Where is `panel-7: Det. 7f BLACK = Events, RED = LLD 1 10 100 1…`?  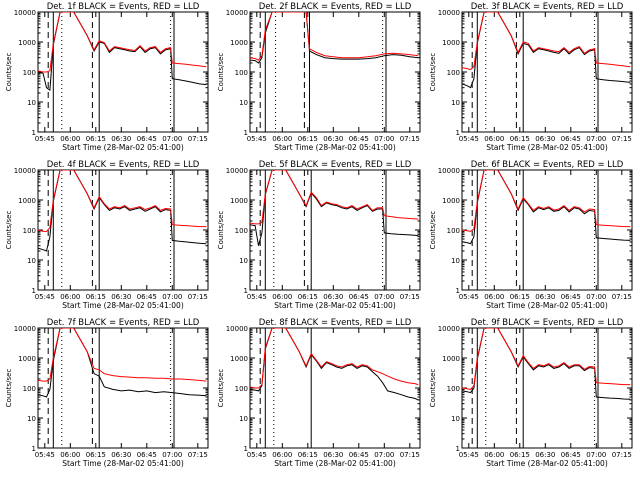
panel-7: Det. 7f BLACK = Events, RED = LLD 1 10 100 1… is located at coordinates (107, 393).